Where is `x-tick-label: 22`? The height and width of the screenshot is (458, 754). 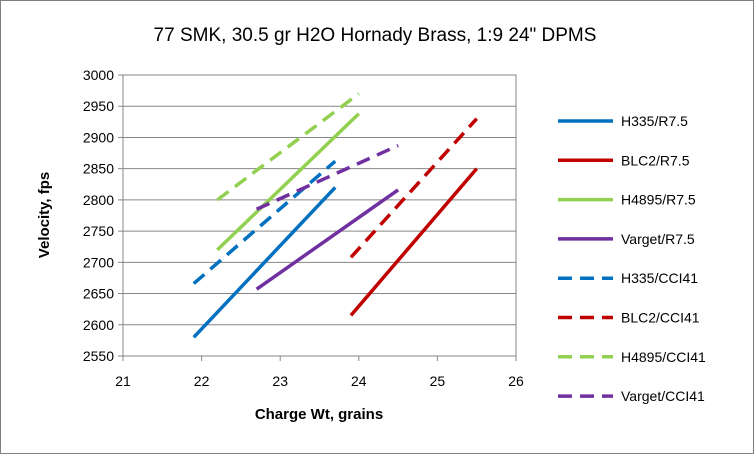 x-tick-label: 22 is located at coordinates (202, 381).